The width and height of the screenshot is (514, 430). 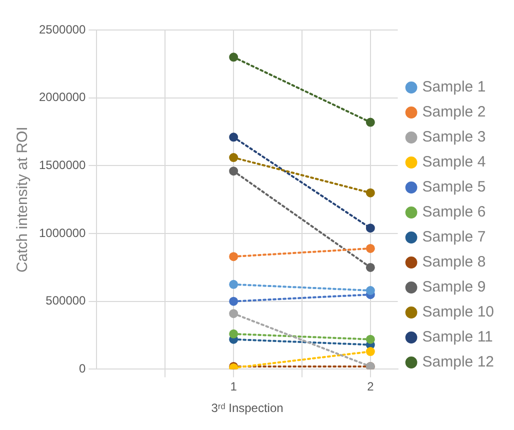 What do you see at coordinates (62, 233) in the screenshot?
I see `y-tick-label: 1000000` at bounding box center [62, 233].